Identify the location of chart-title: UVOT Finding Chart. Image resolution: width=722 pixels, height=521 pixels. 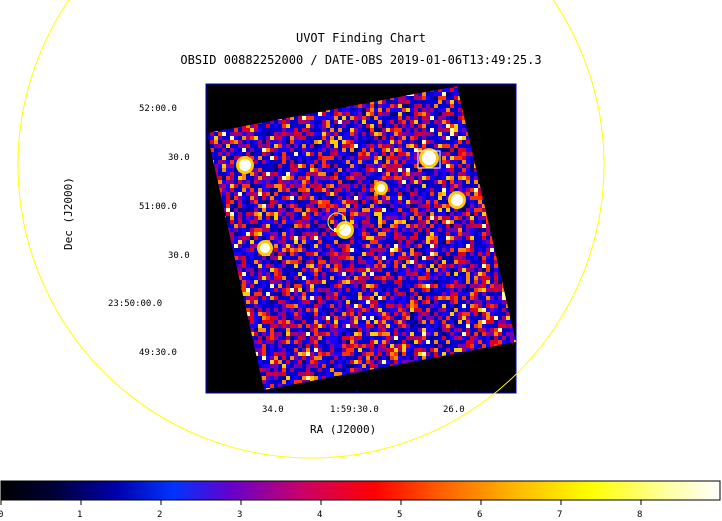
(361, 38).